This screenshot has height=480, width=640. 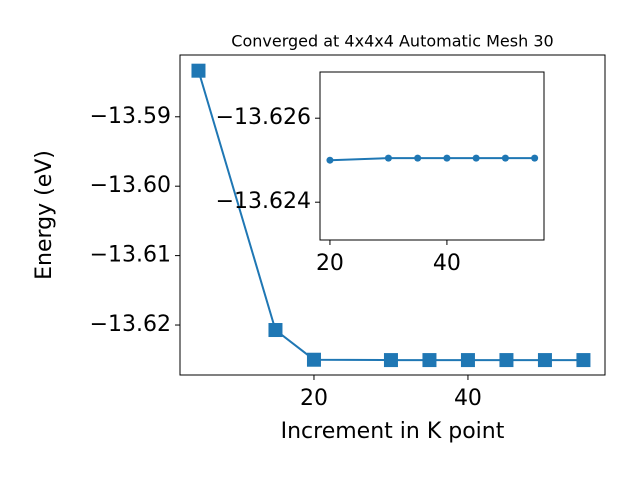 What do you see at coordinates (263, 117) in the screenshot?
I see `y-tick-label: −13.626` at bounding box center [263, 117].